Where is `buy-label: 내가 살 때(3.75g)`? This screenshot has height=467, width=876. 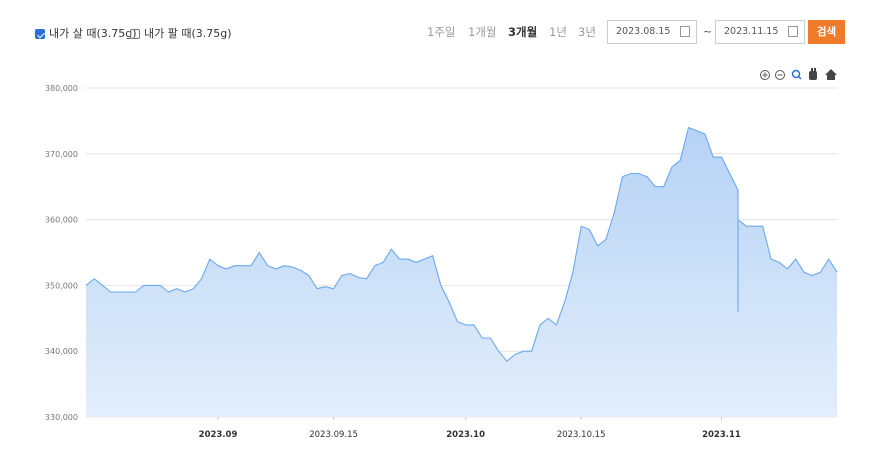 buy-label: 내가 살 때(3.75g) is located at coordinates (93, 33).